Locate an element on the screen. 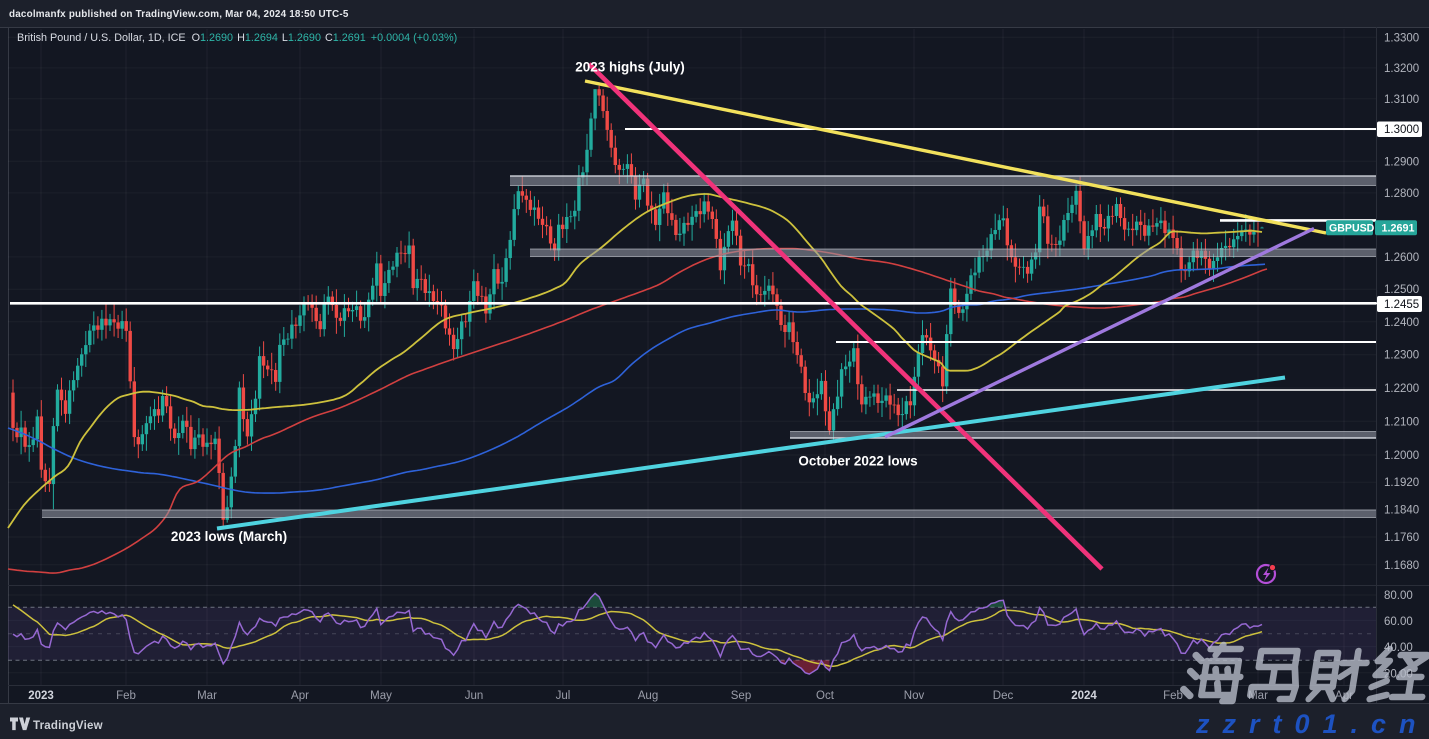 This screenshot has width=1429, height=739. svg-text: 1.2691 is located at coordinates (1398, 229).